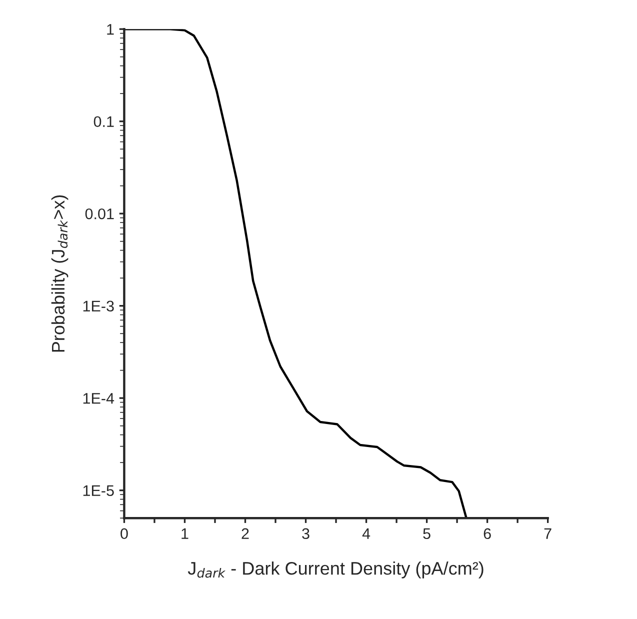 This screenshot has width=637, height=619. Describe the element at coordinates (110, 29) in the screenshot. I see `y-tick-label: 1` at that location.